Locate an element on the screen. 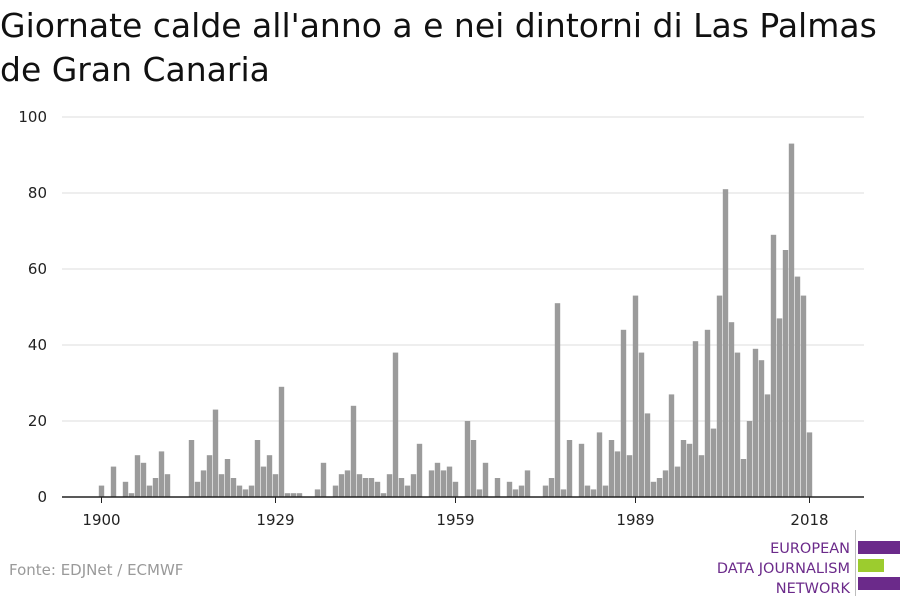 The height and width of the screenshot is (600, 900). bar-1983 is located at coordinates (599, 464).